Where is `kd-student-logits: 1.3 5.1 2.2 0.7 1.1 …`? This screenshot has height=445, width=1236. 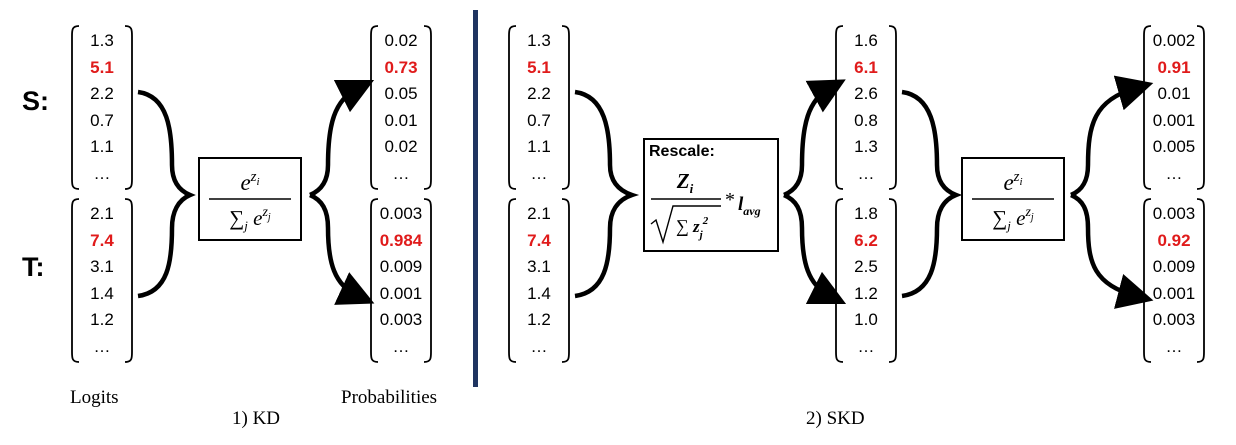 kd-student-logits: 1.3 5.1 2.2 0.7 1.1 … is located at coordinates (102, 107).